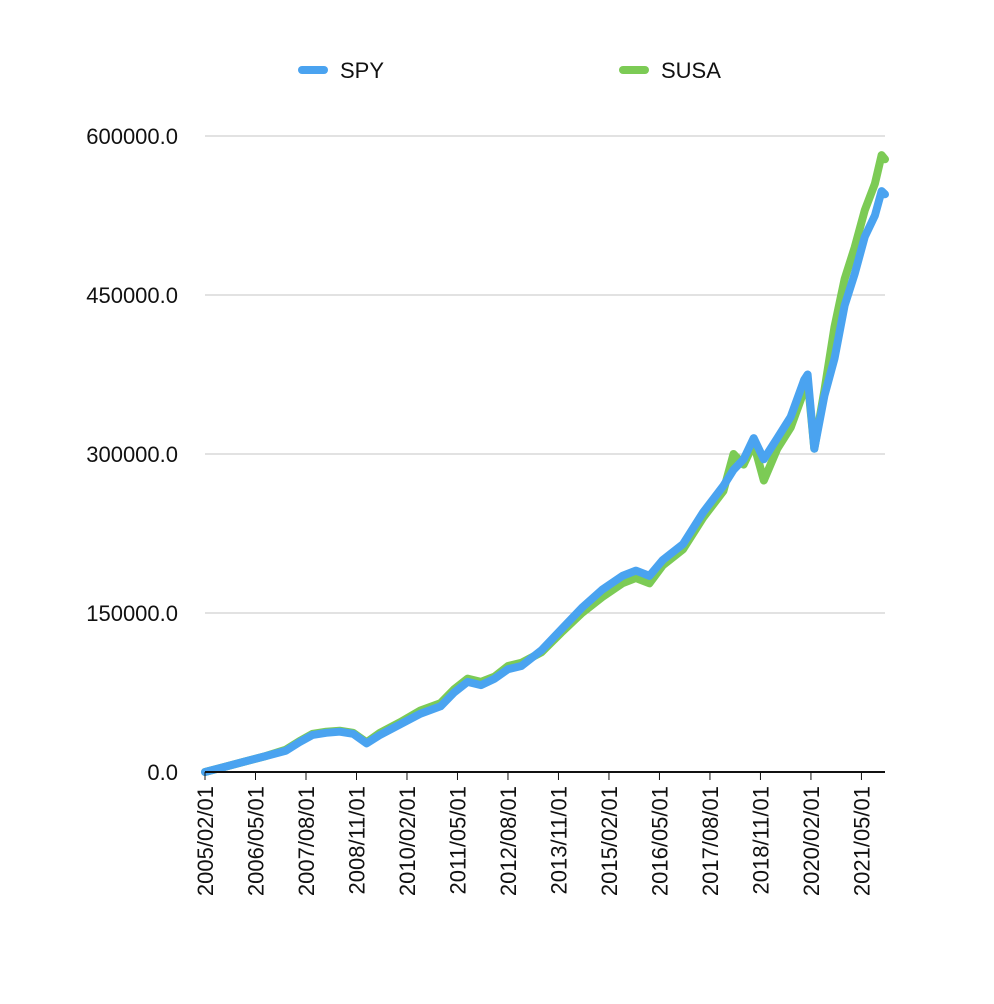 The image size is (994, 1004). I want to click on x-tick-label: 2018/11/01, so click(760, 840).